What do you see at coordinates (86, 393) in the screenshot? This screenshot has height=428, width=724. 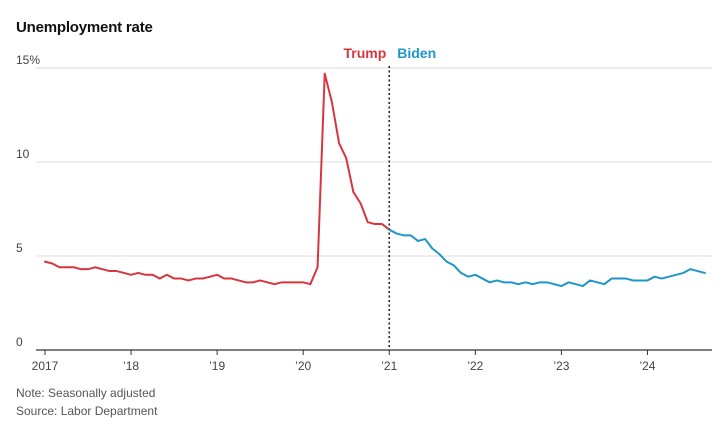 I see `note-text: Note: Seasonally adjusted` at bounding box center [86, 393].